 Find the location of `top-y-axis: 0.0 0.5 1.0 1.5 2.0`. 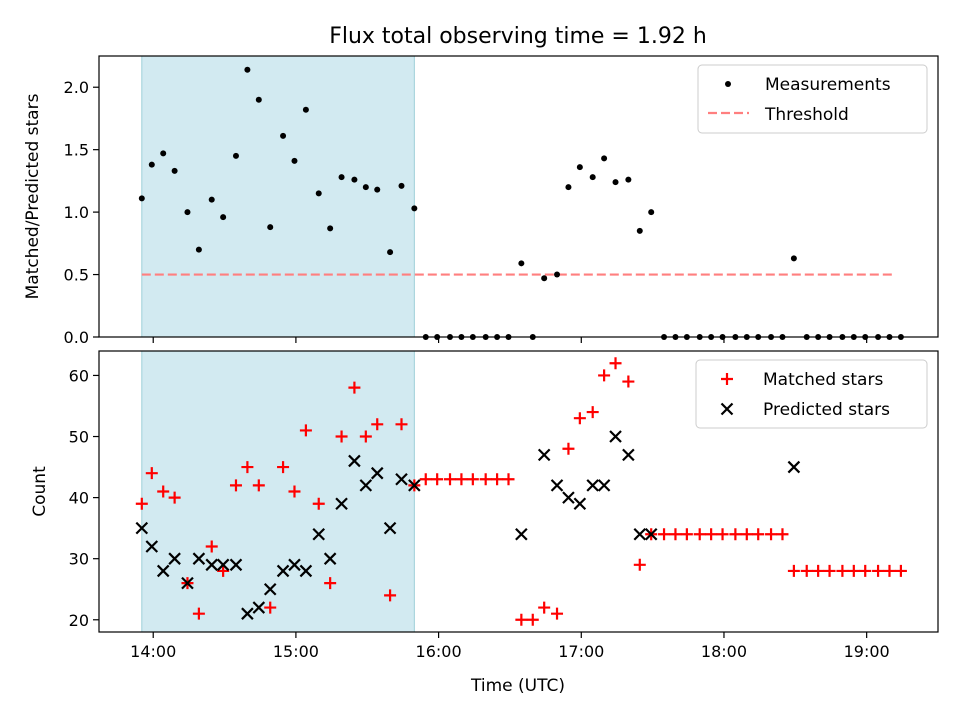

top-y-axis: 0.0 0.5 1.0 1.5 2.0 is located at coordinates (81, 212).